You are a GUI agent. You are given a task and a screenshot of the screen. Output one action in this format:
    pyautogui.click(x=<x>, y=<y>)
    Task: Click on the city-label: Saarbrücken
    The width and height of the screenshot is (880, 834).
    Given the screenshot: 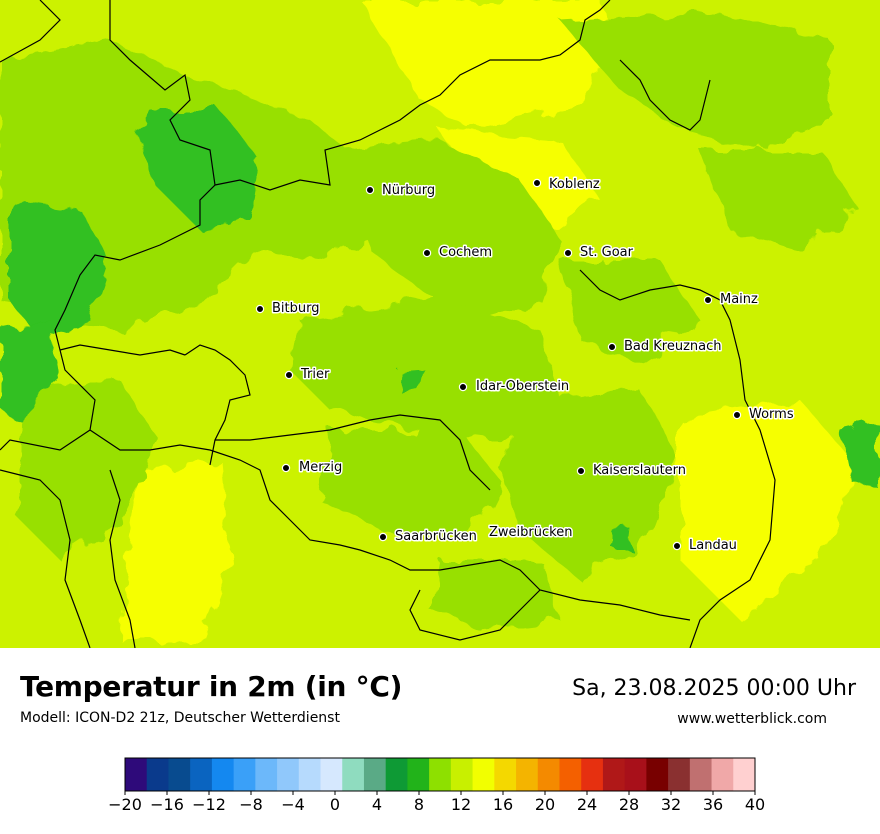 What is the action you would take?
    pyautogui.click(x=436, y=536)
    